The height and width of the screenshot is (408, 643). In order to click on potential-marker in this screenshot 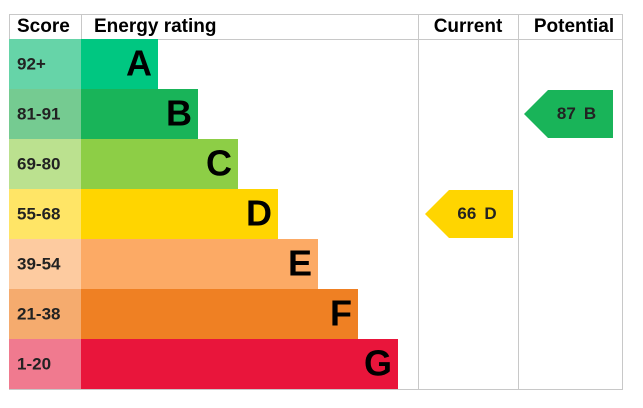, I will do `click(568, 114)`.